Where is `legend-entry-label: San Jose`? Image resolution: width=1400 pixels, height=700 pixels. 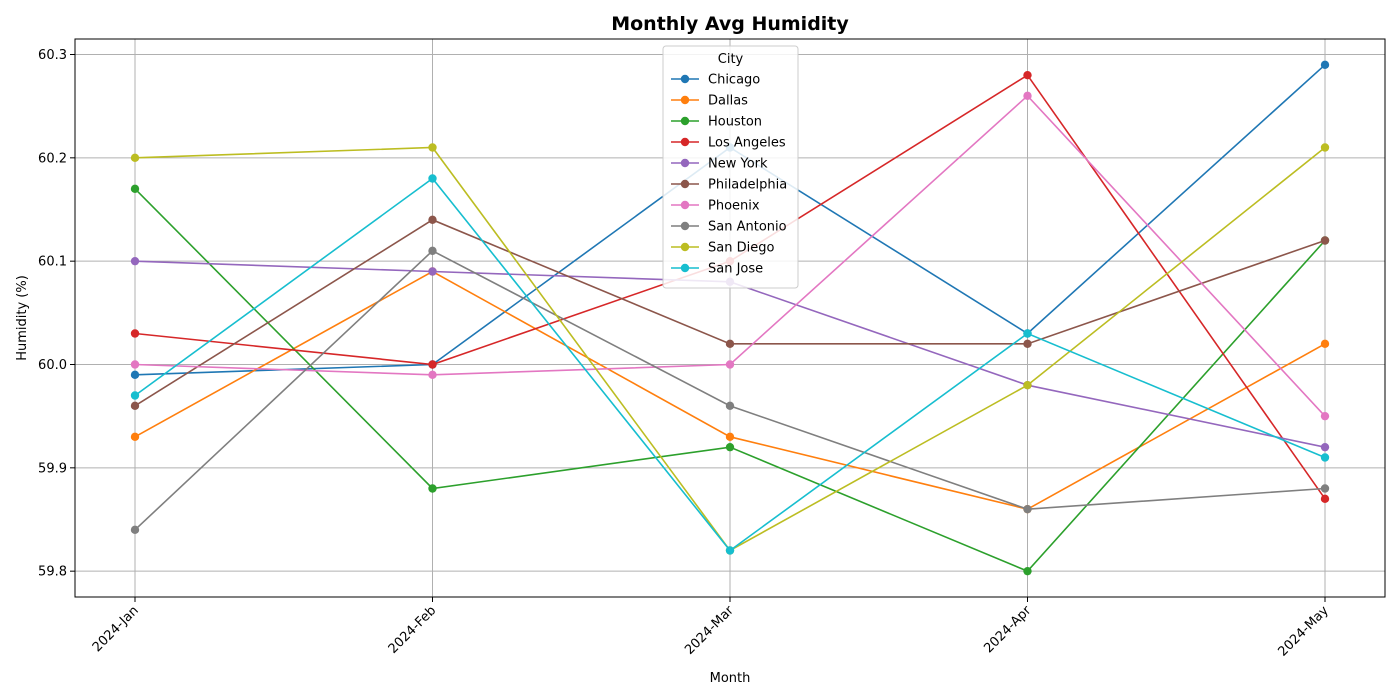
legend-entry-label: San Jose is located at coordinates (735, 269).